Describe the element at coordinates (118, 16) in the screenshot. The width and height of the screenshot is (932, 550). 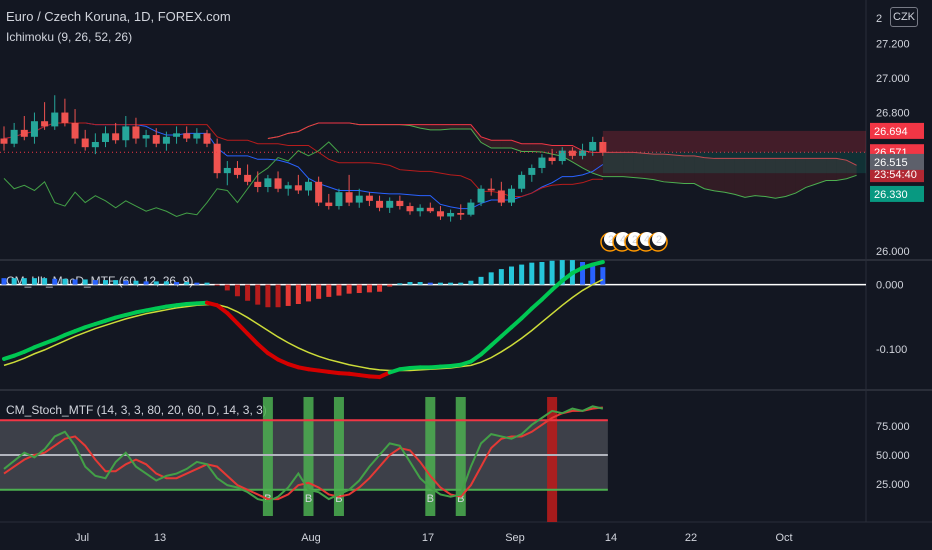
I see `chart-title: Euro / Czech Koruna, 1D, FOREX.com` at that location.